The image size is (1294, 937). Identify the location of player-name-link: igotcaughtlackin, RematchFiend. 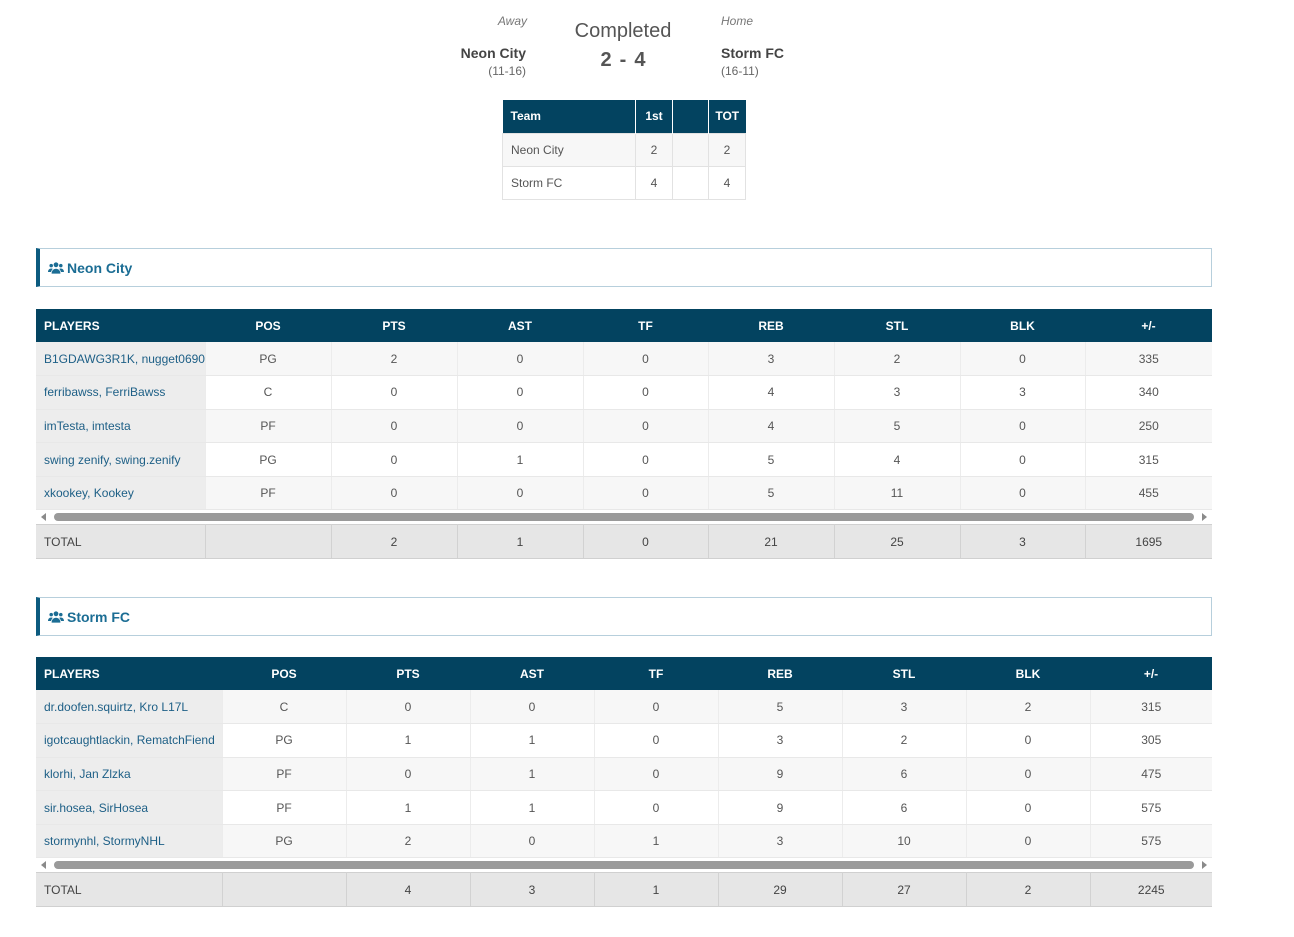
(129, 740).